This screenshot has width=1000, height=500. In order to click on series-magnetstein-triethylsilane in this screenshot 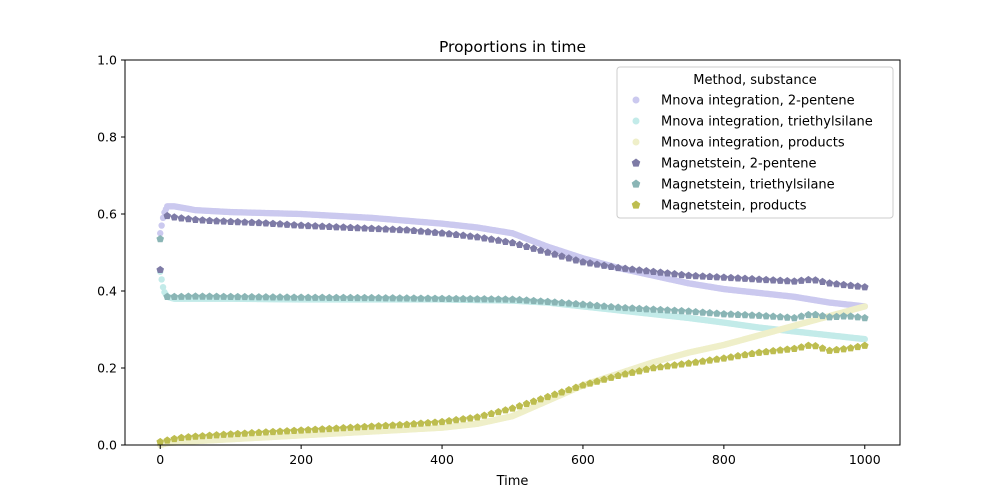, I will do `click(512, 278)`.